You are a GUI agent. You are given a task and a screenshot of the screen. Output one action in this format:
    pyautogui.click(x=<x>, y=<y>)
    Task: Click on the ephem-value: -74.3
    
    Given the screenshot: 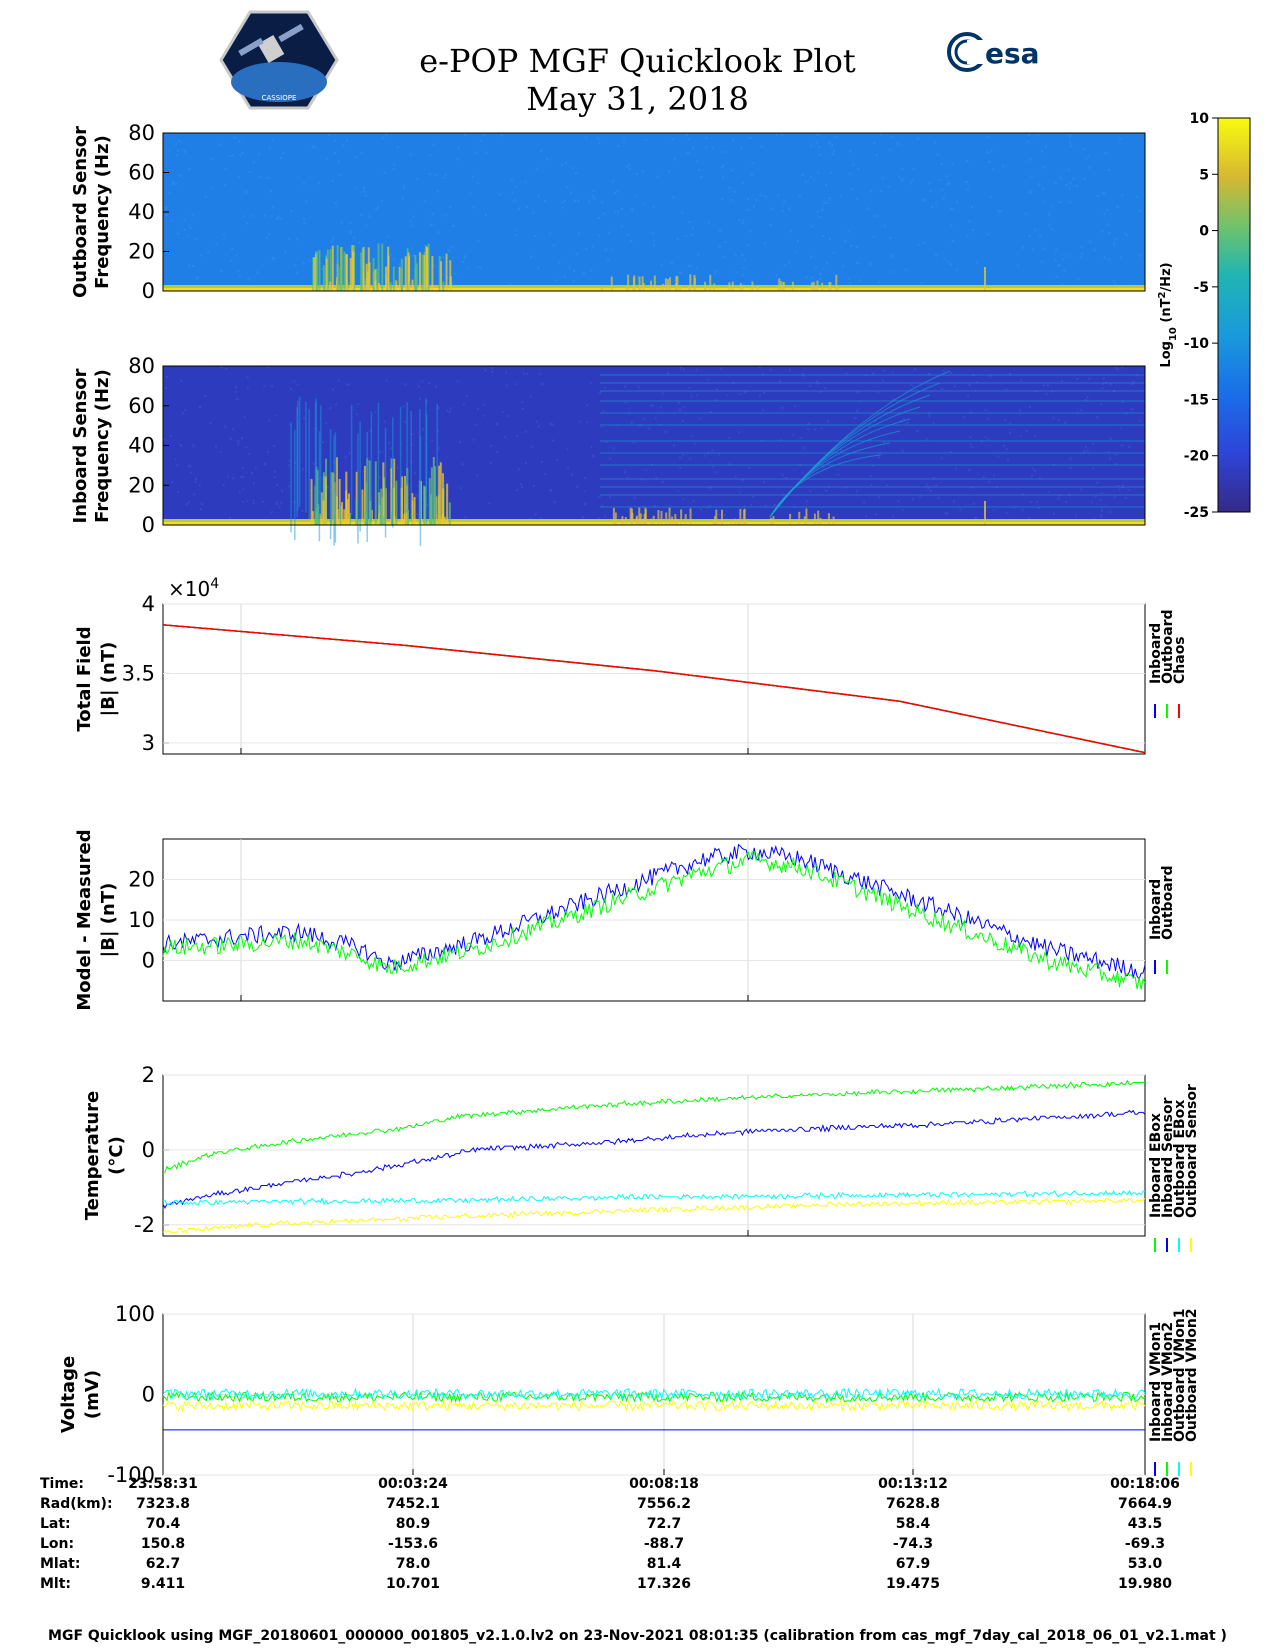 What is the action you would take?
    pyautogui.click(x=913, y=1544)
    